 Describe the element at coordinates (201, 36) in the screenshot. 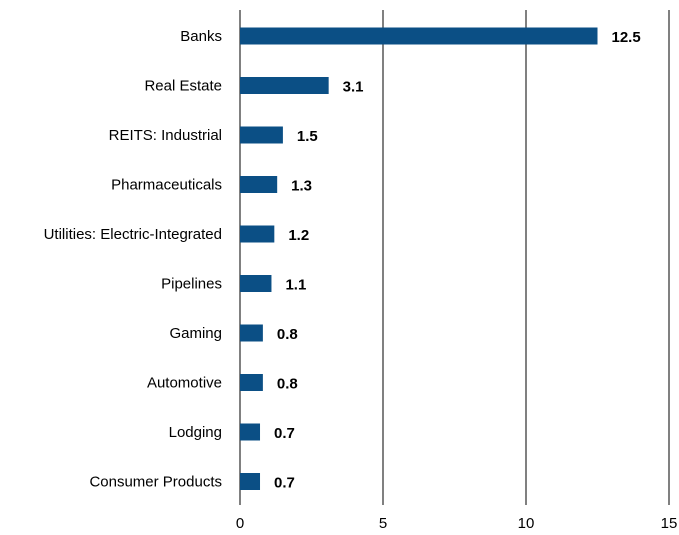

I see `y-tick-label: Banks` at that location.